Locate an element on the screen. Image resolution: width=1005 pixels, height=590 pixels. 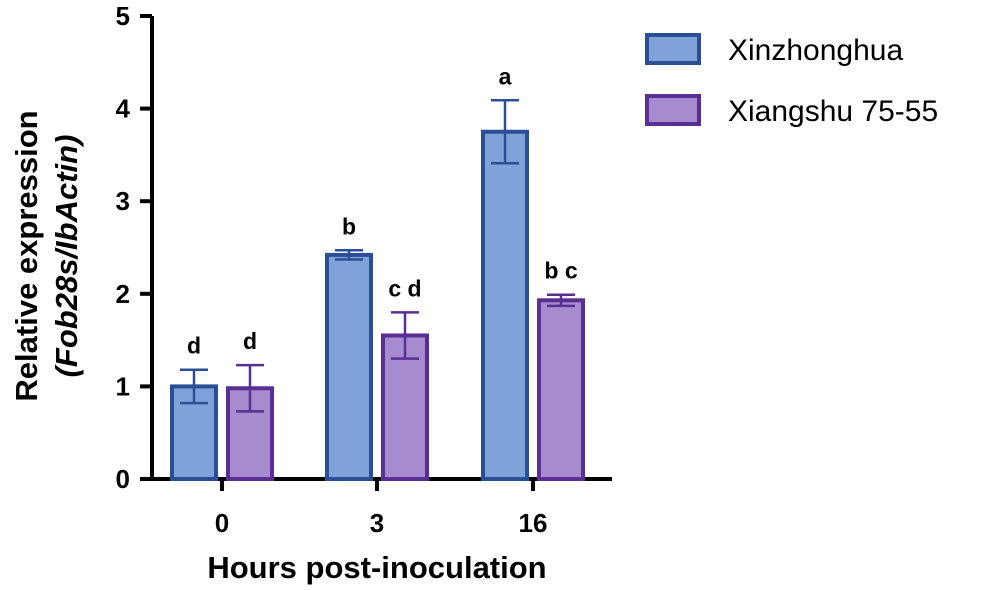
x-axis-title: Hours post-inoculation is located at coordinates (376, 567).